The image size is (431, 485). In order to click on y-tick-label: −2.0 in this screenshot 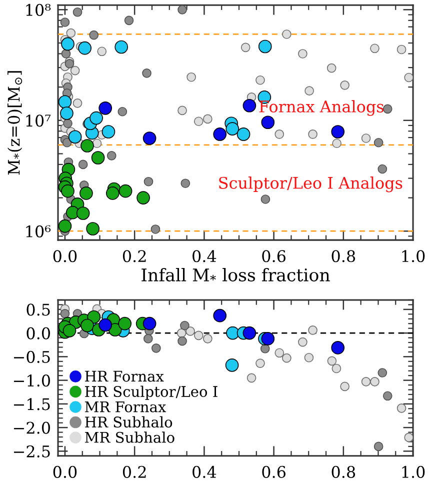, I will do `click(32, 428)`.